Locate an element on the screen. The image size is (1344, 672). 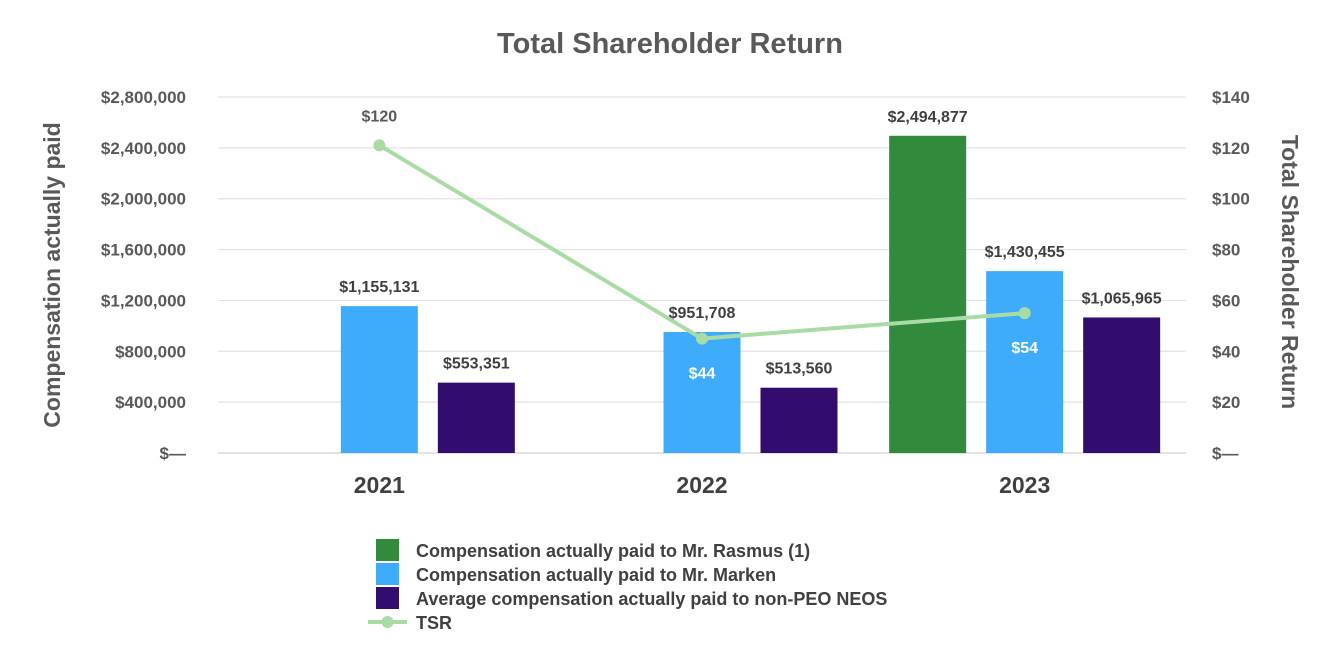
y2-tick-label: $80 is located at coordinates (1226, 250).